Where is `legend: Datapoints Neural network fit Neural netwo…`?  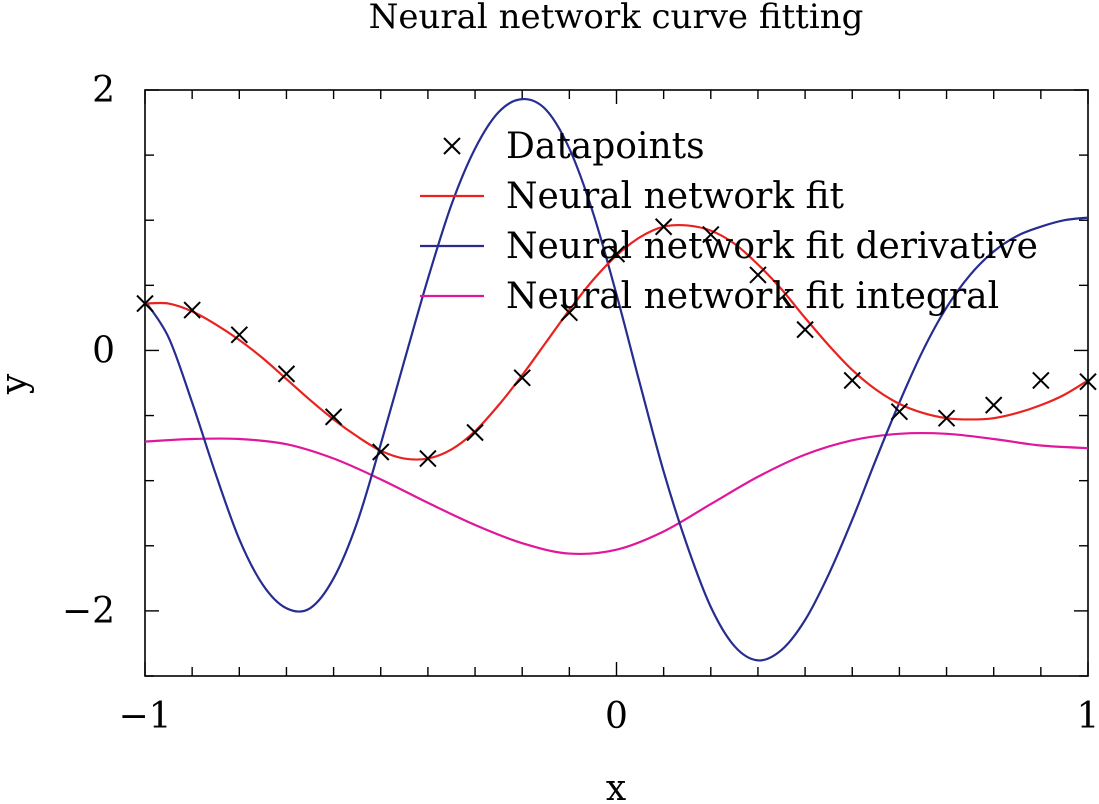 legend: Datapoints Neural network fit Neural netwo… is located at coordinates (729, 221).